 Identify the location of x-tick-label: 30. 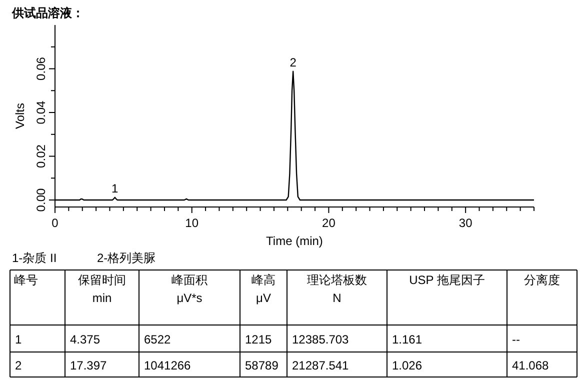
(465, 223).